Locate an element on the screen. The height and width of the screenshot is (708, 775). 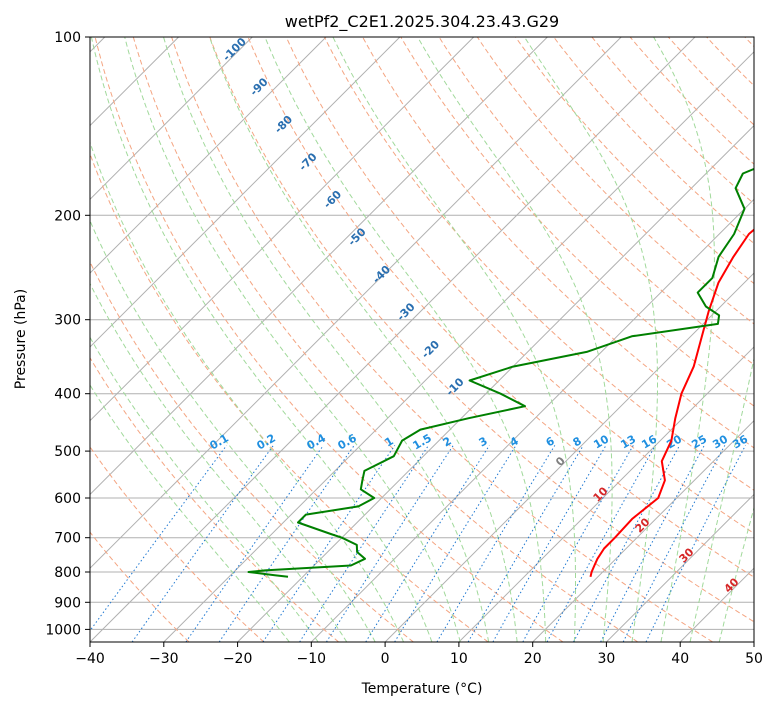
x-tick-label: 0 is located at coordinates (385, 659).